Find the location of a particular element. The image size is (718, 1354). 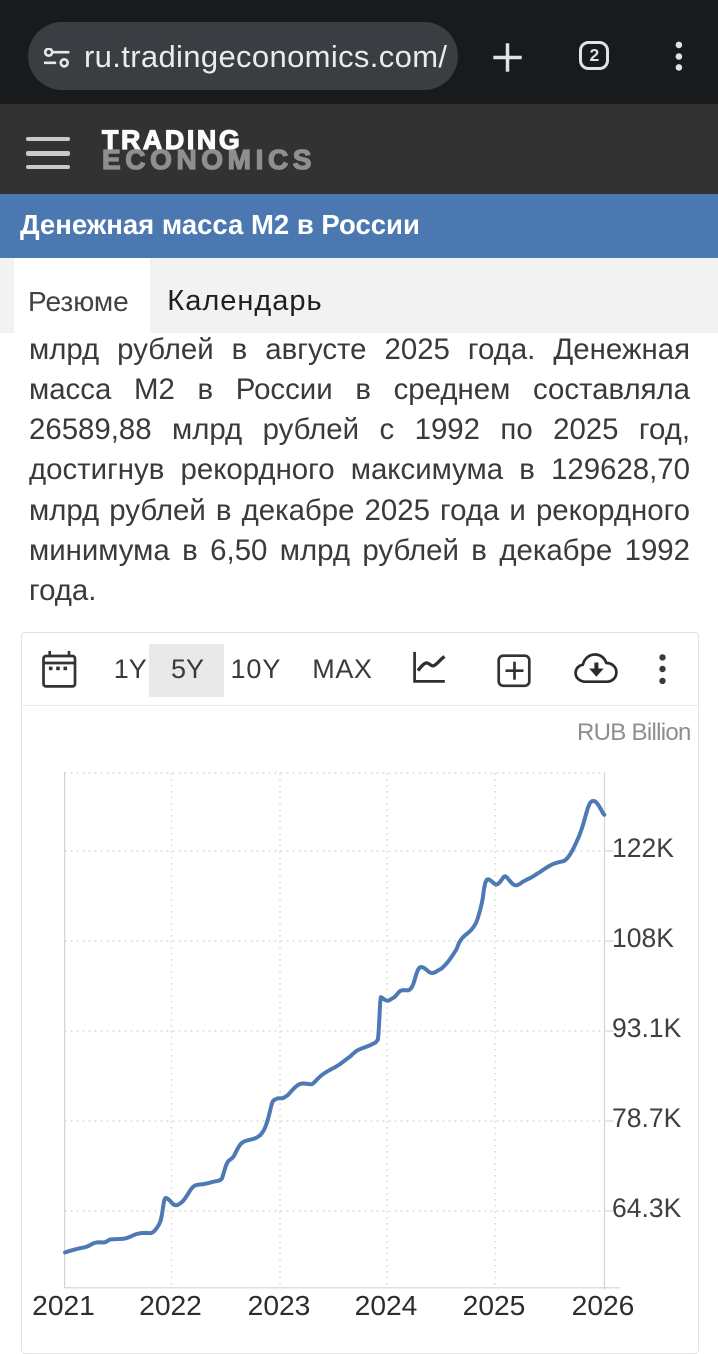

svg-text: 2022 is located at coordinates (170, 1305).